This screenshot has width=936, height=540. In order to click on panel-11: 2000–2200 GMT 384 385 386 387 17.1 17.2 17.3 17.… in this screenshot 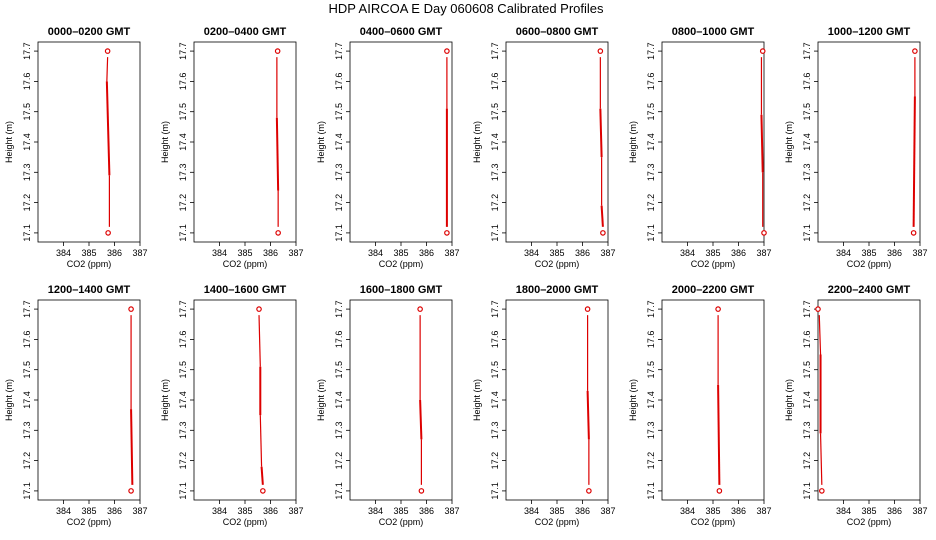, I will do `click(700, 405)`.